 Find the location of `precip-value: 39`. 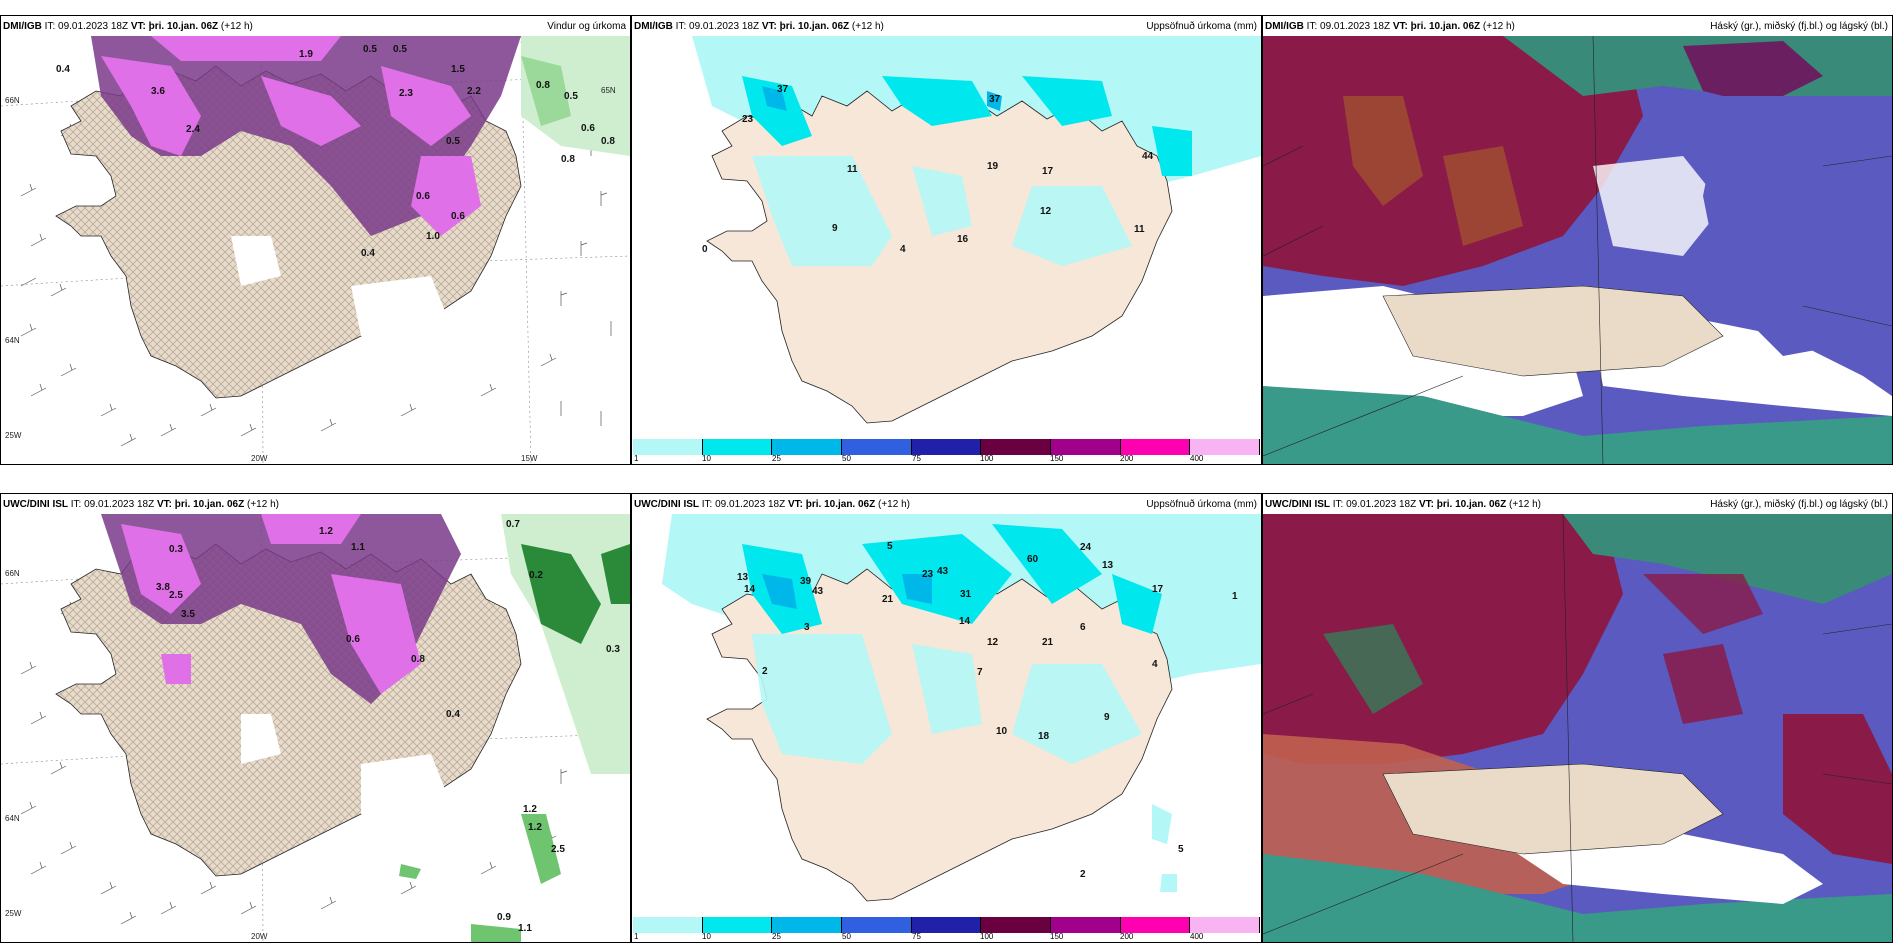

precip-value: 39 is located at coordinates (806, 581).